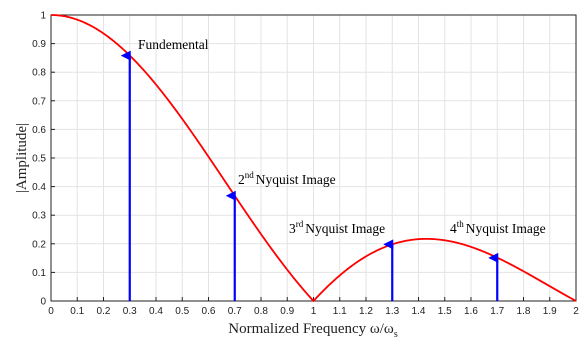 The width and height of the screenshot is (582, 346). What do you see at coordinates (43, 302) in the screenshot?
I see `y-tick-label: 0` at bounding box center [43, 302].